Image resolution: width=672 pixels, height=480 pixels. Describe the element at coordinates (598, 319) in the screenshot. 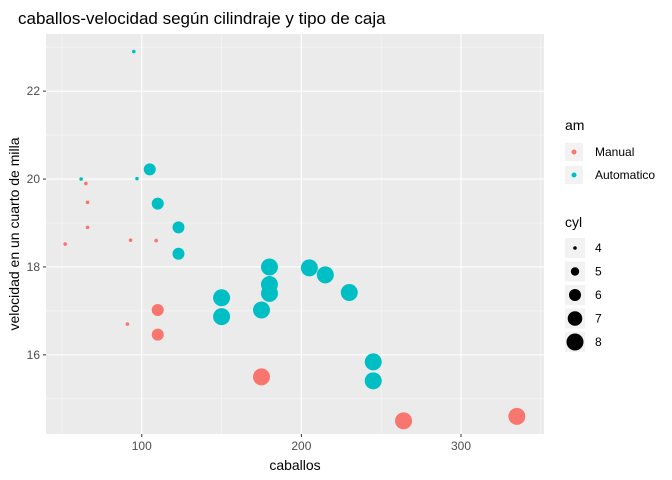

I see `legend-label: 7` at that location.